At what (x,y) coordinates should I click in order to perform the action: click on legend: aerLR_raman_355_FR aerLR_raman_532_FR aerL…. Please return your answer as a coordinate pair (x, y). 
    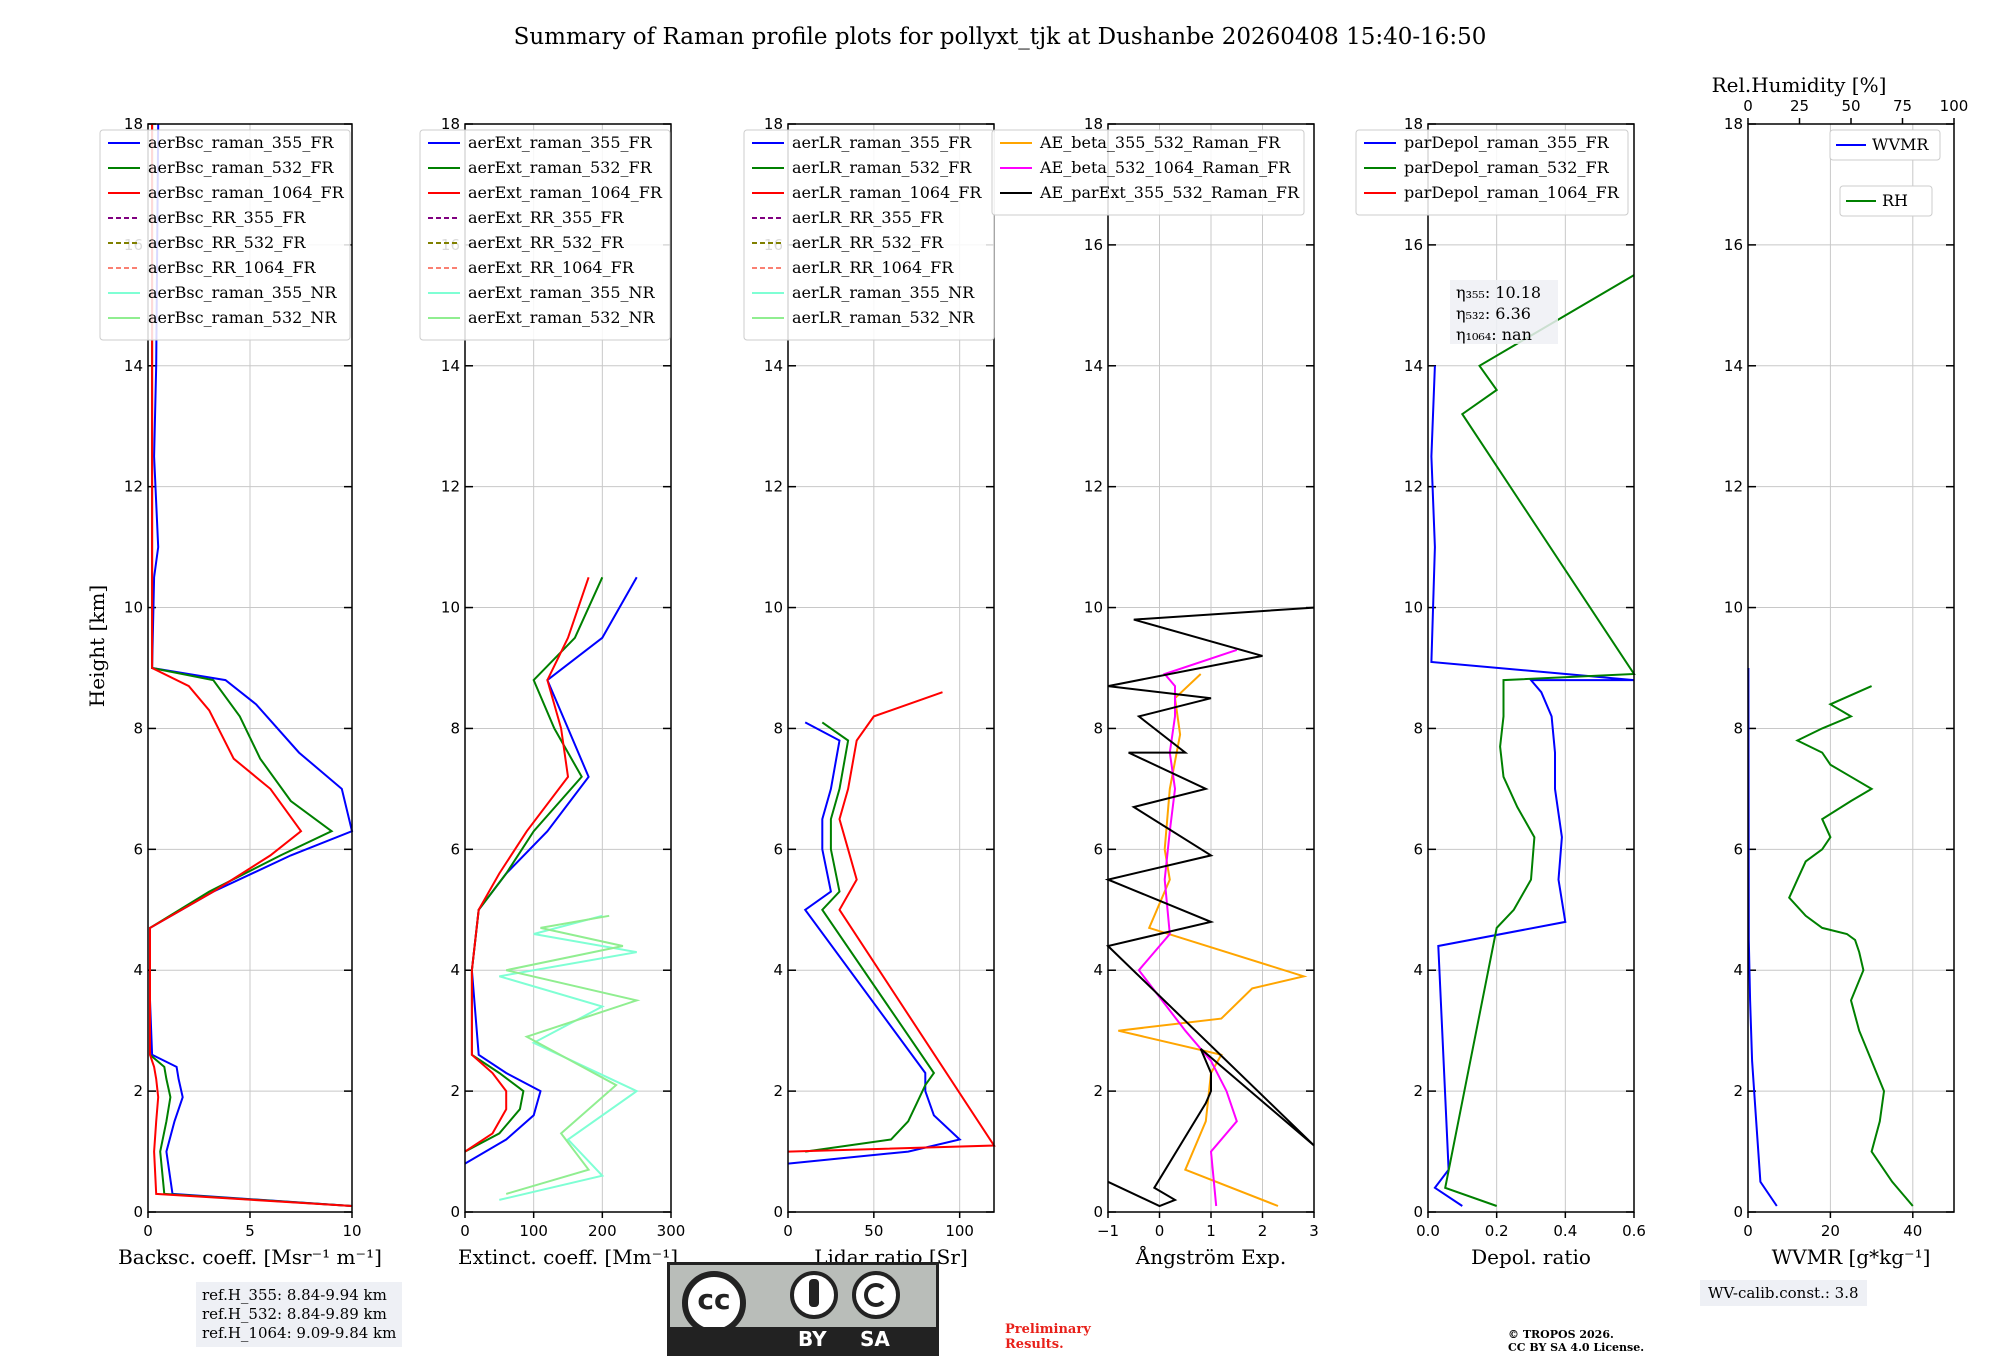
    Looking at the image, I should click on (869, 235).